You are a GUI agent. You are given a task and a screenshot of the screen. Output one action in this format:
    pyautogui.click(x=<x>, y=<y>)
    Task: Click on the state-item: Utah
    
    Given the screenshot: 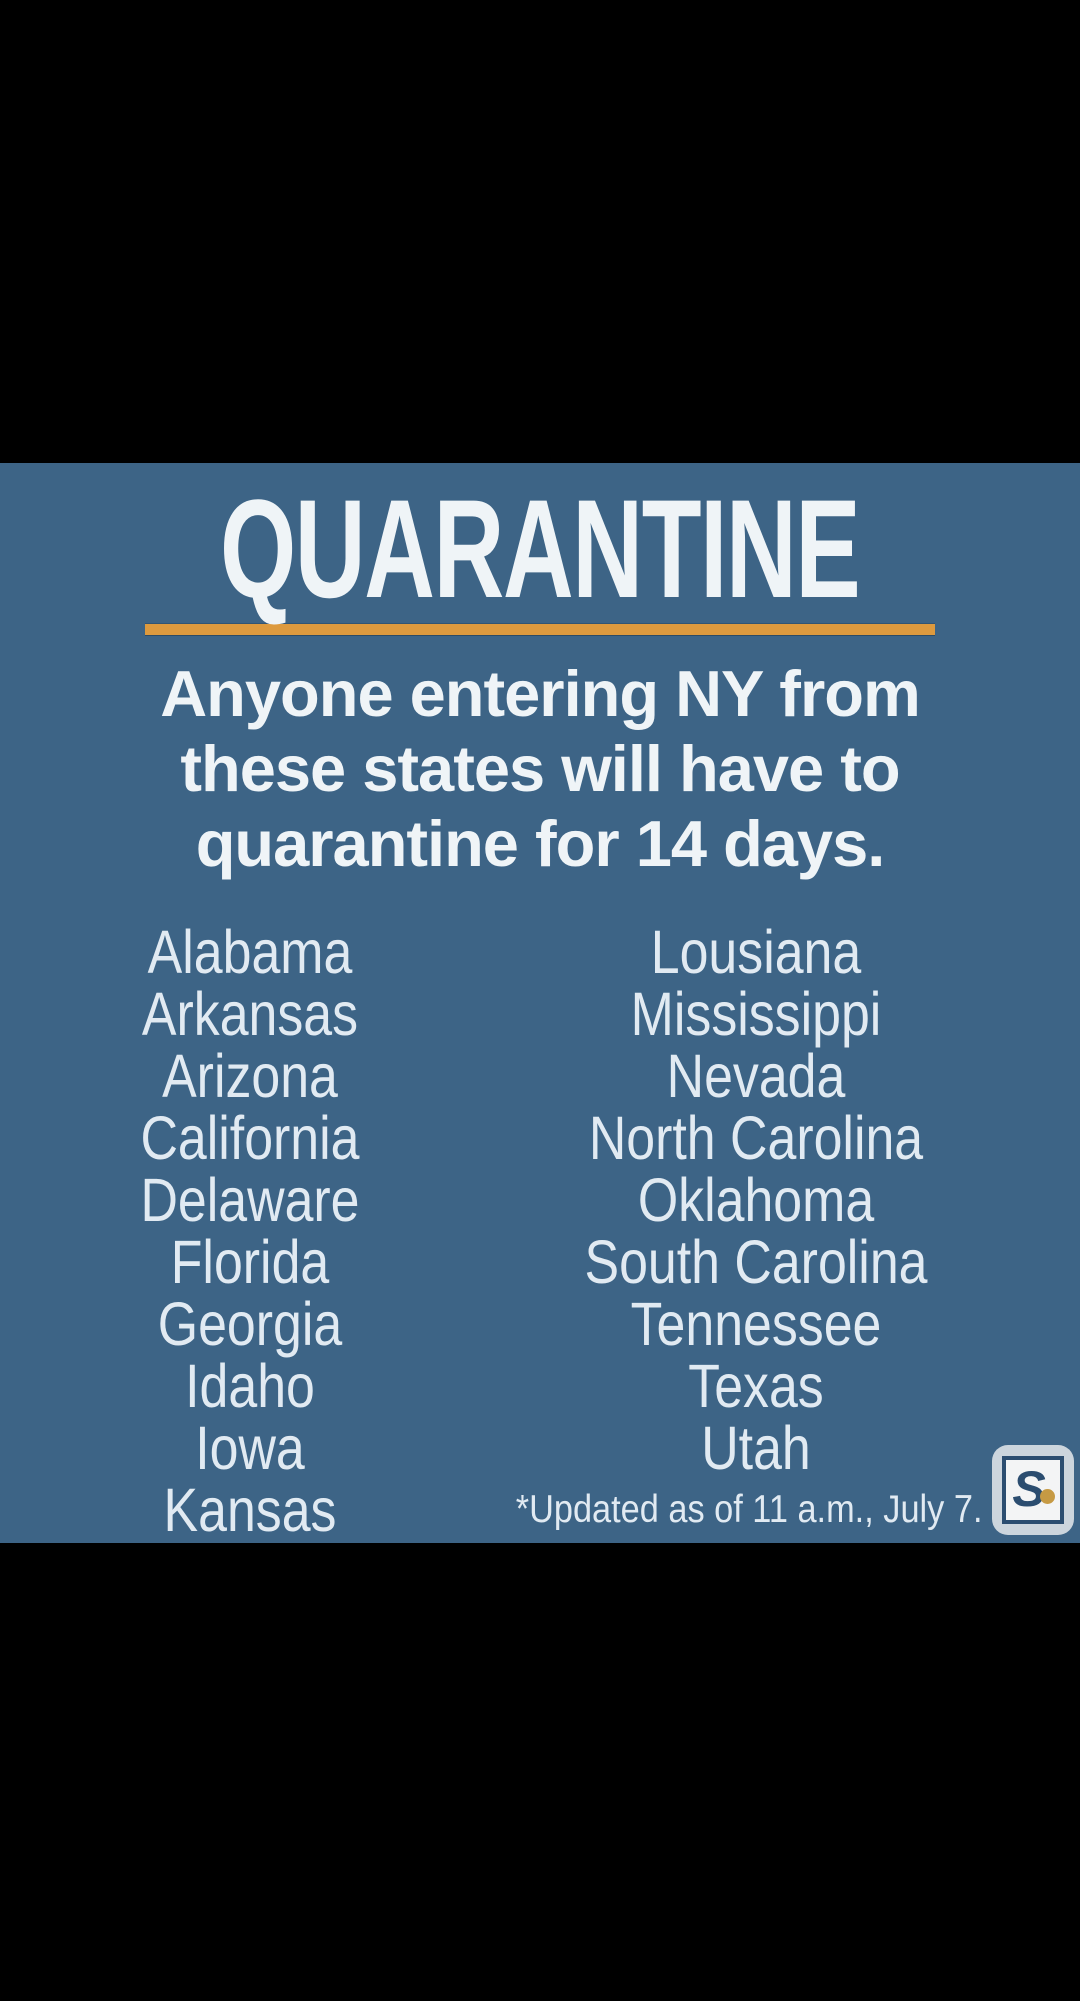 What is the action you would take?
    pyautogui.click(x=756, y=1448)
    